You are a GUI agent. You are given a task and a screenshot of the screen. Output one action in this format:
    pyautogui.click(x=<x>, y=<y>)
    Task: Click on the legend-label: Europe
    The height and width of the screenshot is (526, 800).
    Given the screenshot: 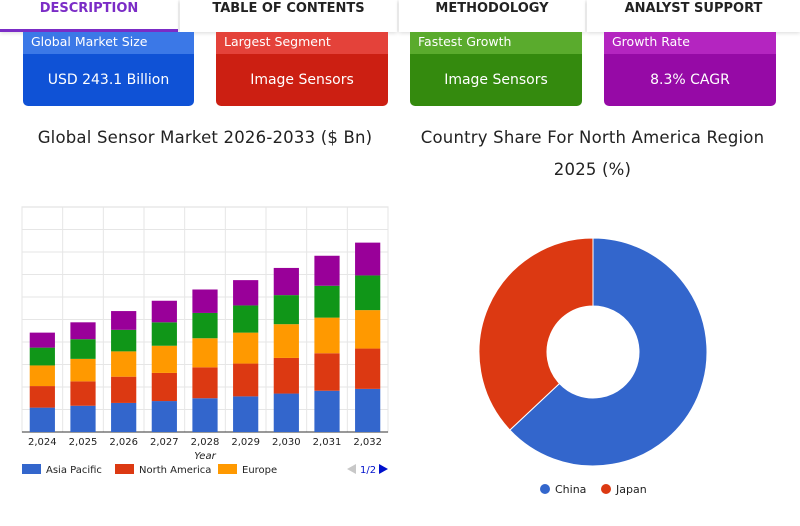 What is the action you would take?
    pyautogui.click(x=259, y=470)
    